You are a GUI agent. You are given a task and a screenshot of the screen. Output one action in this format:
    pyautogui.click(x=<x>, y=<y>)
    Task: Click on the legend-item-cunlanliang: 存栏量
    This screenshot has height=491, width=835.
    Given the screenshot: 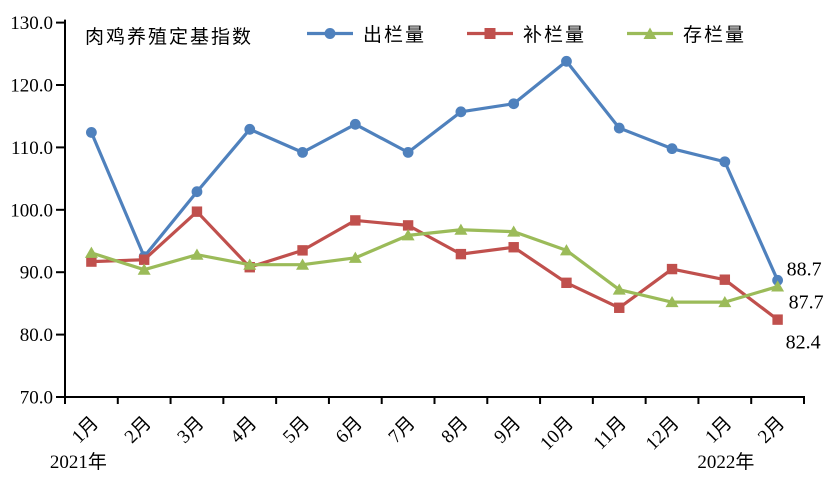 What is the action you would take?
    pyautogui.click(x=686, y=33)
    